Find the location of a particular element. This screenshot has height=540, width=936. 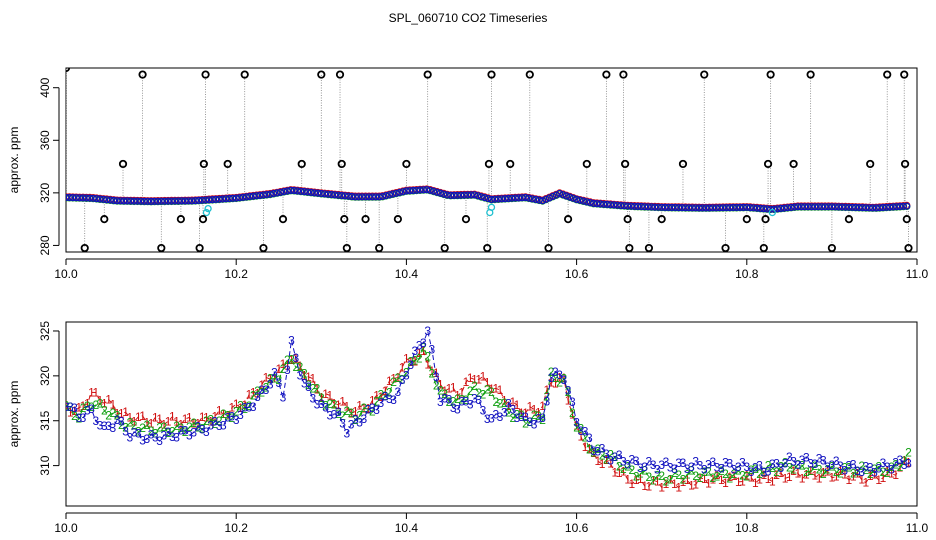

spike-point is located at coordinates (205, 74).